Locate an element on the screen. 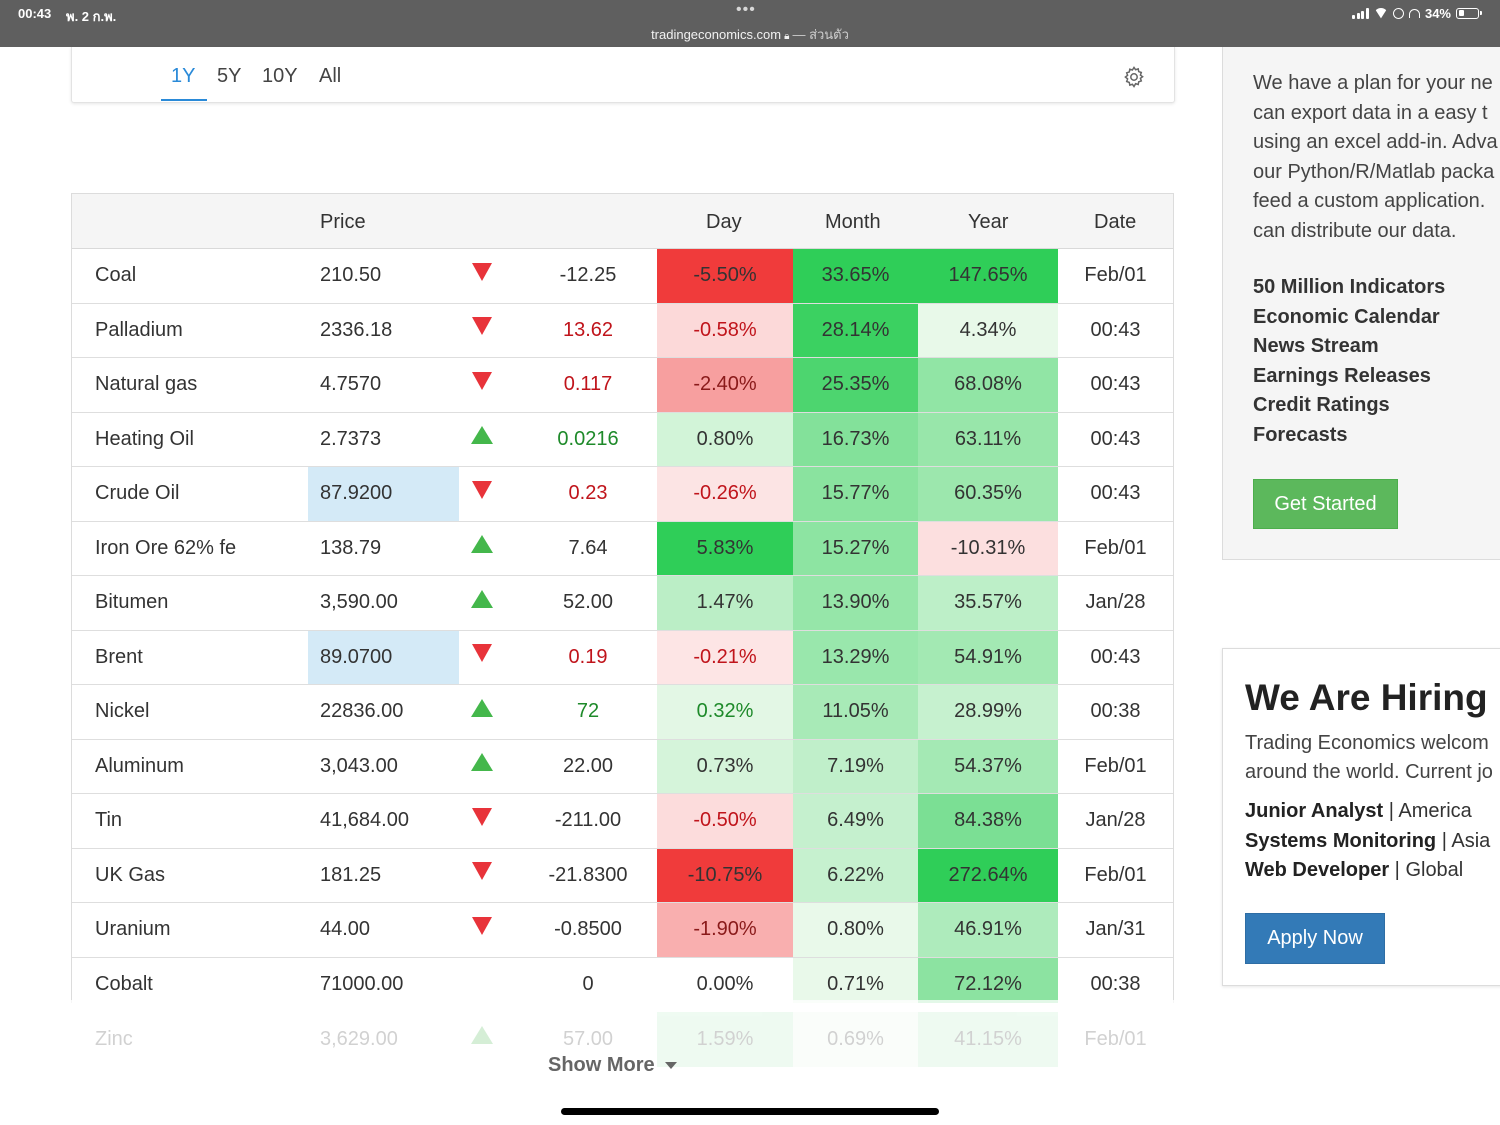  url-text: tradingeconomics.com is located at coordinates (716, 34).